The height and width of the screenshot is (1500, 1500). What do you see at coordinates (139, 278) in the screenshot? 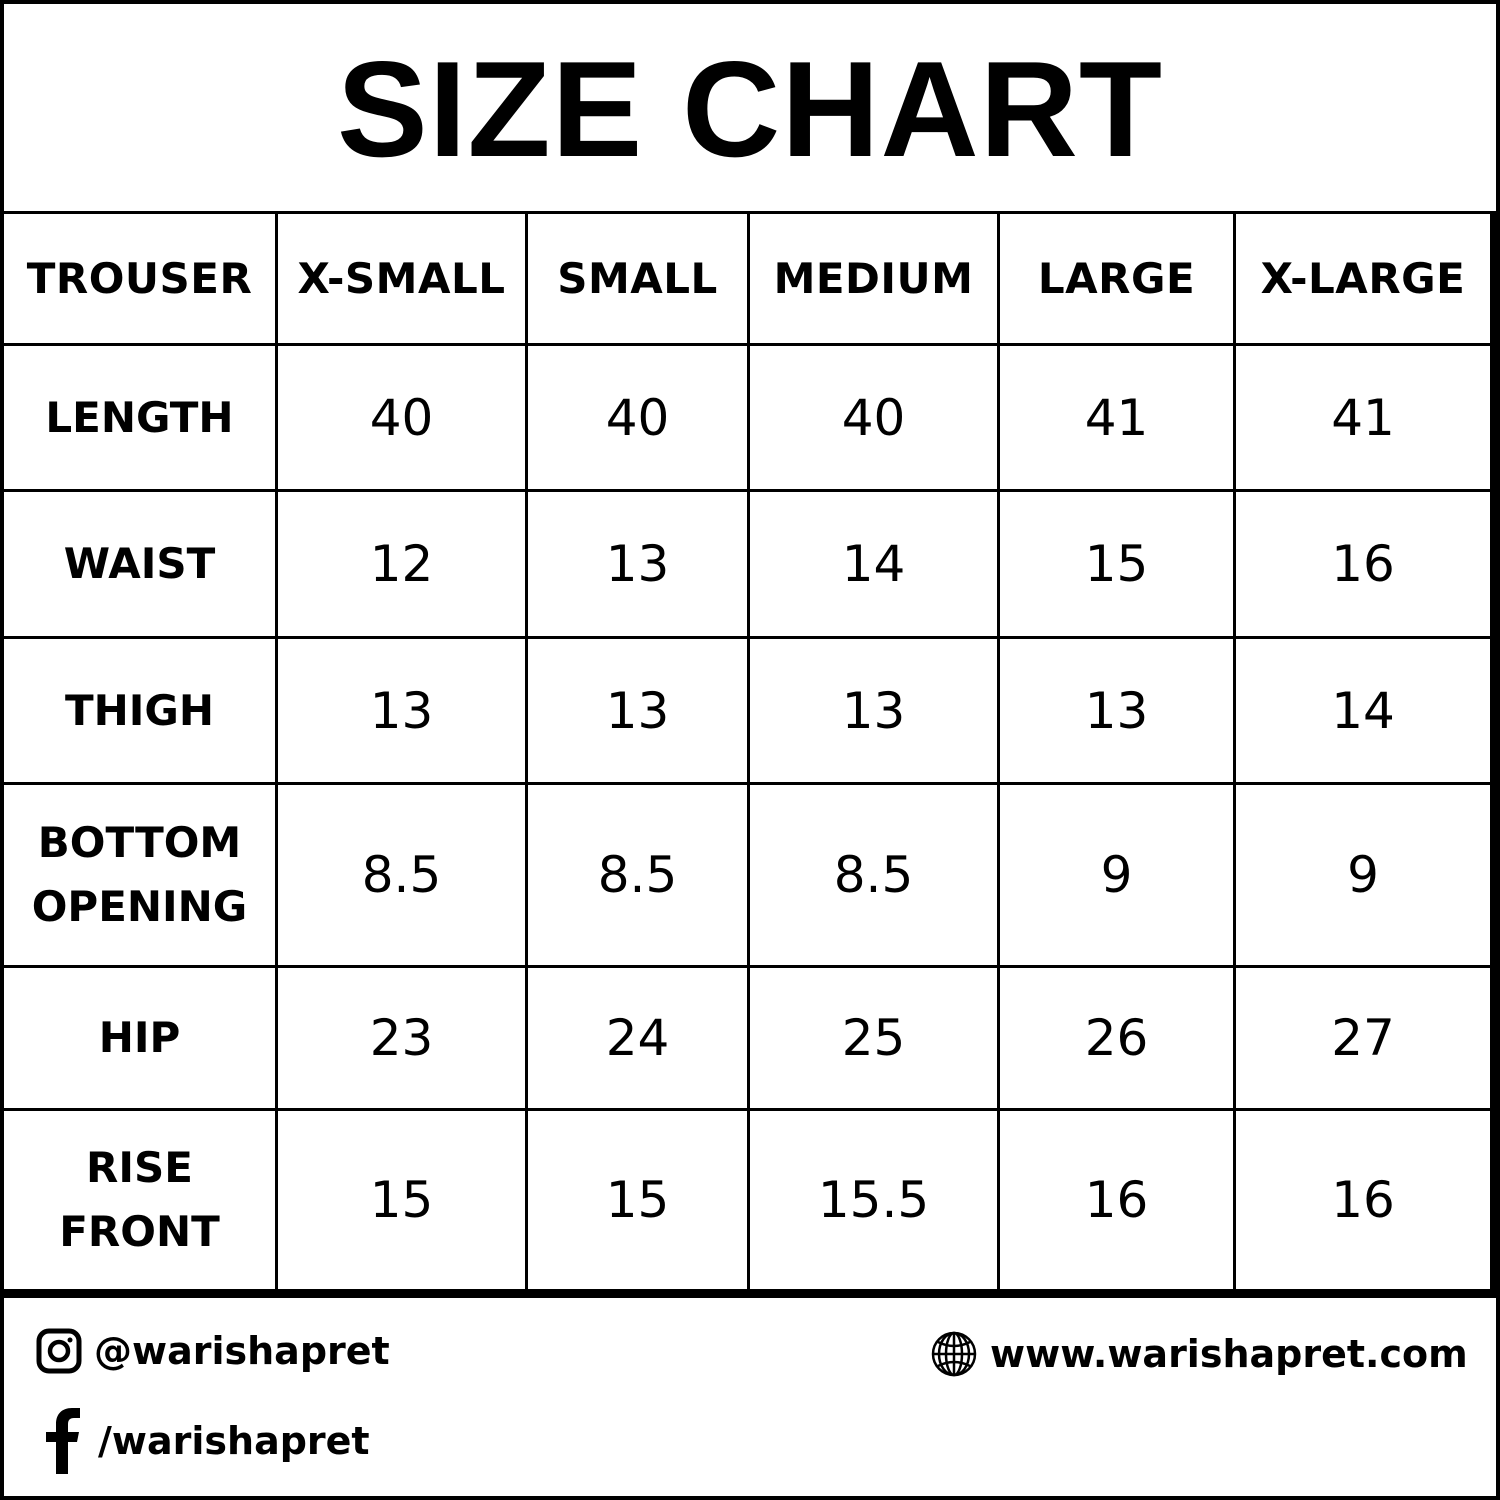
I see `header-corner: TROUSER` at bounding box center [139, 278].